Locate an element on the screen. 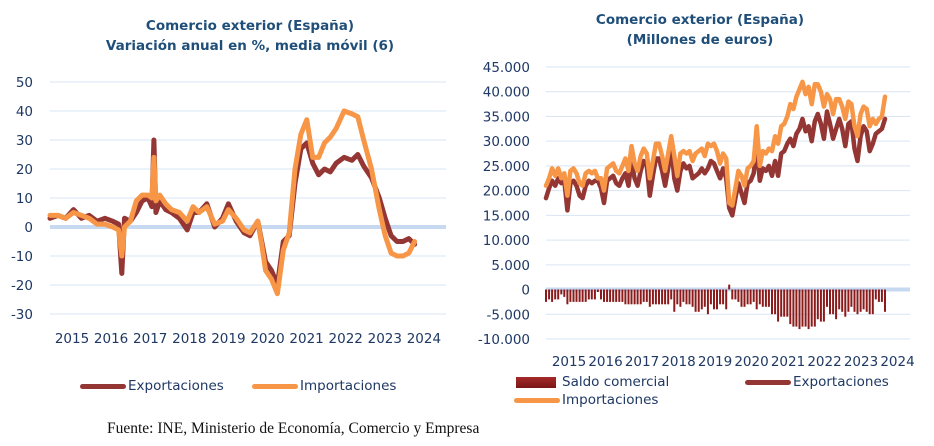 The width and height of the screenshot is (934, 446). y-tick-label: 15.000 is located at coordinates (506, 216).